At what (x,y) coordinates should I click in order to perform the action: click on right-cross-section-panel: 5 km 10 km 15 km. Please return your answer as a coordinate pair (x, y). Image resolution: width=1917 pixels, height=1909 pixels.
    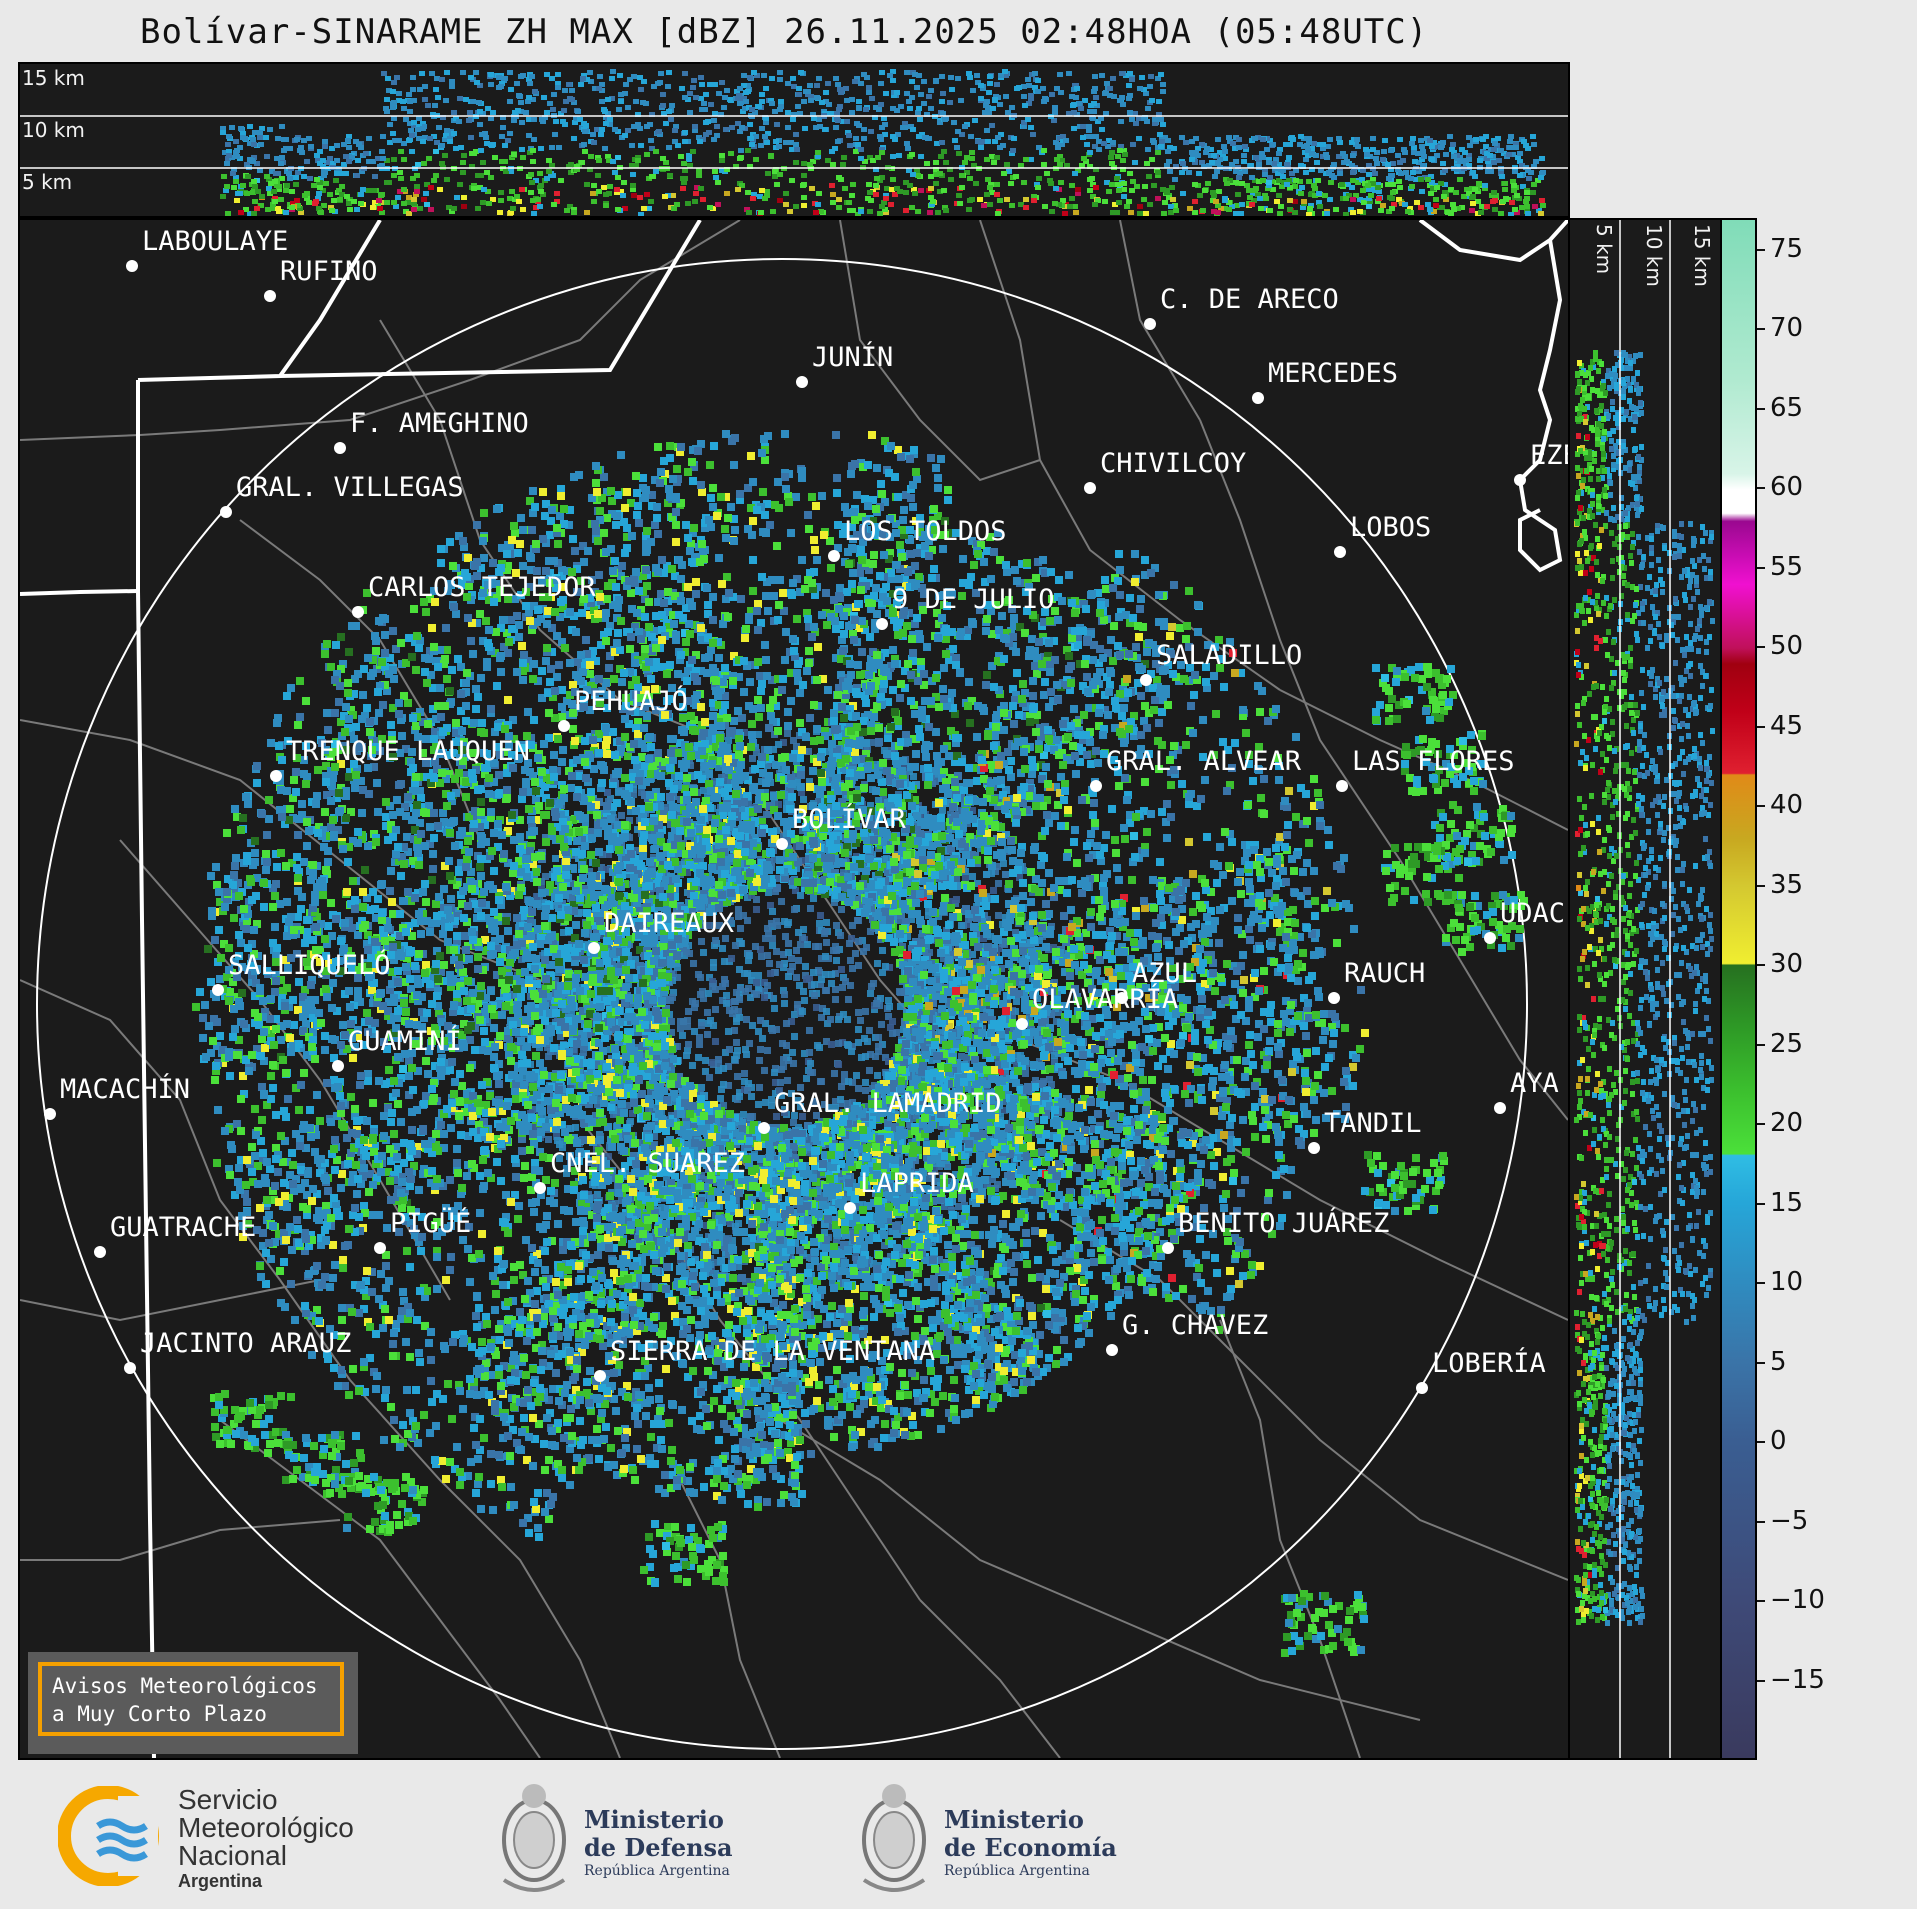
    Looking at the image, I should click on (1645, 989).